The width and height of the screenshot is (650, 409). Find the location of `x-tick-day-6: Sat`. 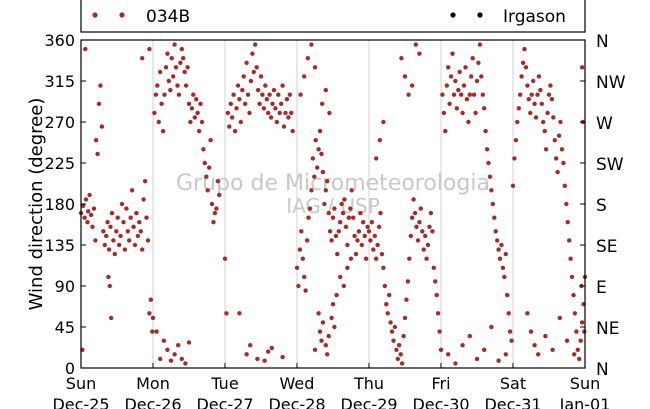

x-tick-day-6: Sat is located at coordinates (513, 383).